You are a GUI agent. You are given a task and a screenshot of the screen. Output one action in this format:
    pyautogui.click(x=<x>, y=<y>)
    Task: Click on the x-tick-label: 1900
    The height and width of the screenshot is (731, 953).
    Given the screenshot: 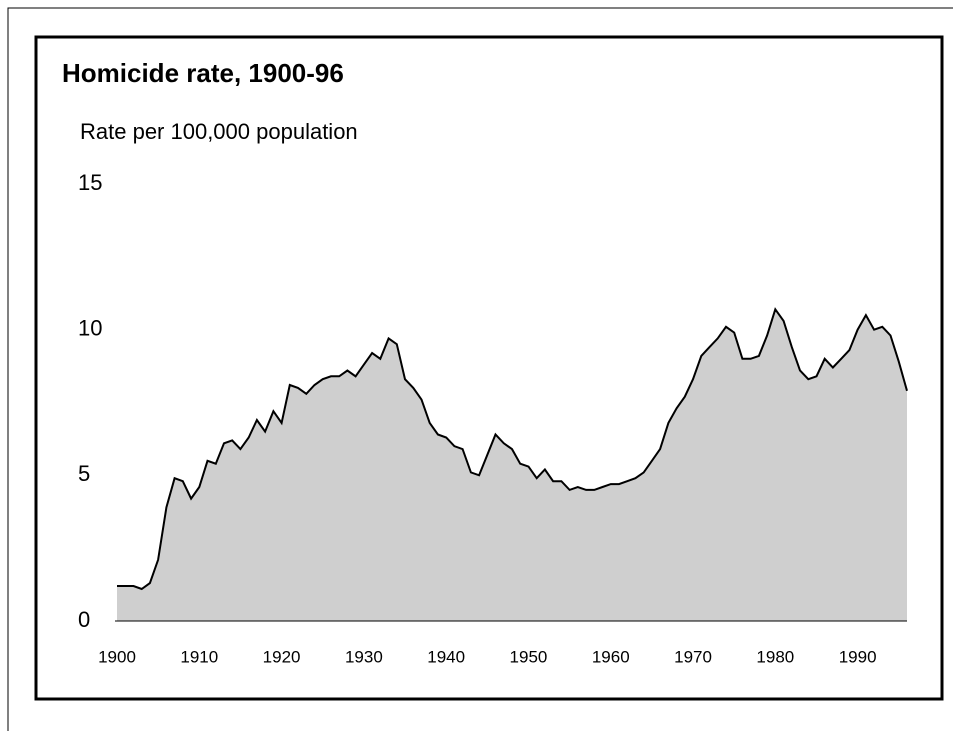 What is the action you would take?
    pyautogui.click(x=117, y=656)
    